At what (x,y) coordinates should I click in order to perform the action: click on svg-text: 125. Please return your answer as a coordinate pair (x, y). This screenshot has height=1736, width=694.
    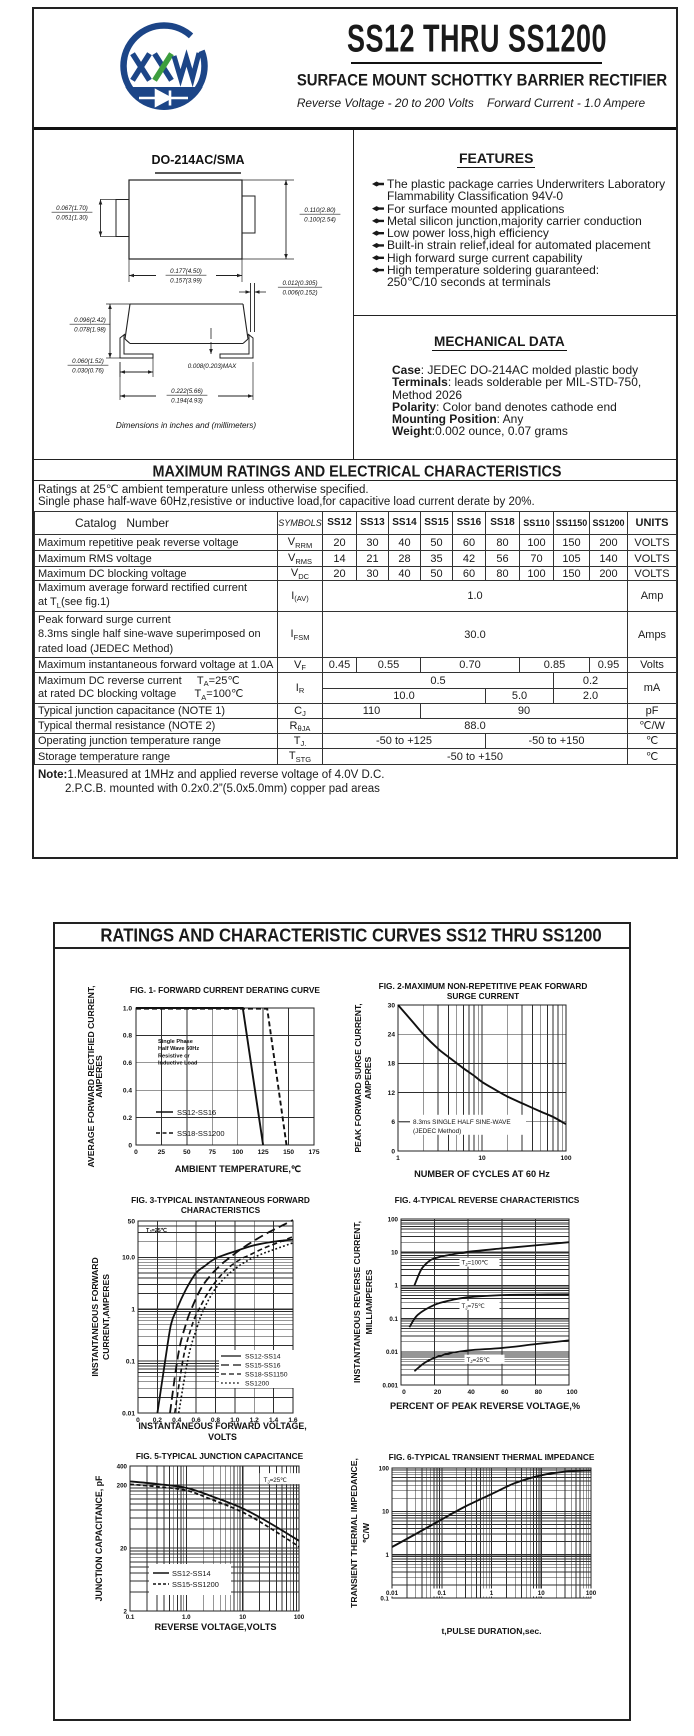
    Looking at the image, I should click on (263, 1152).